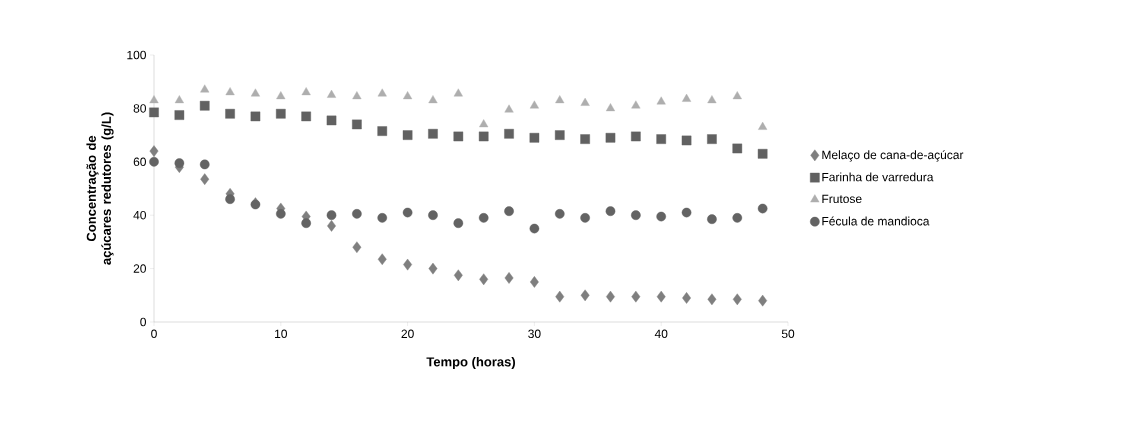 This screenshot has width=1145, height=423. I want to click on x-tick-label: 20, so click(407, 334).